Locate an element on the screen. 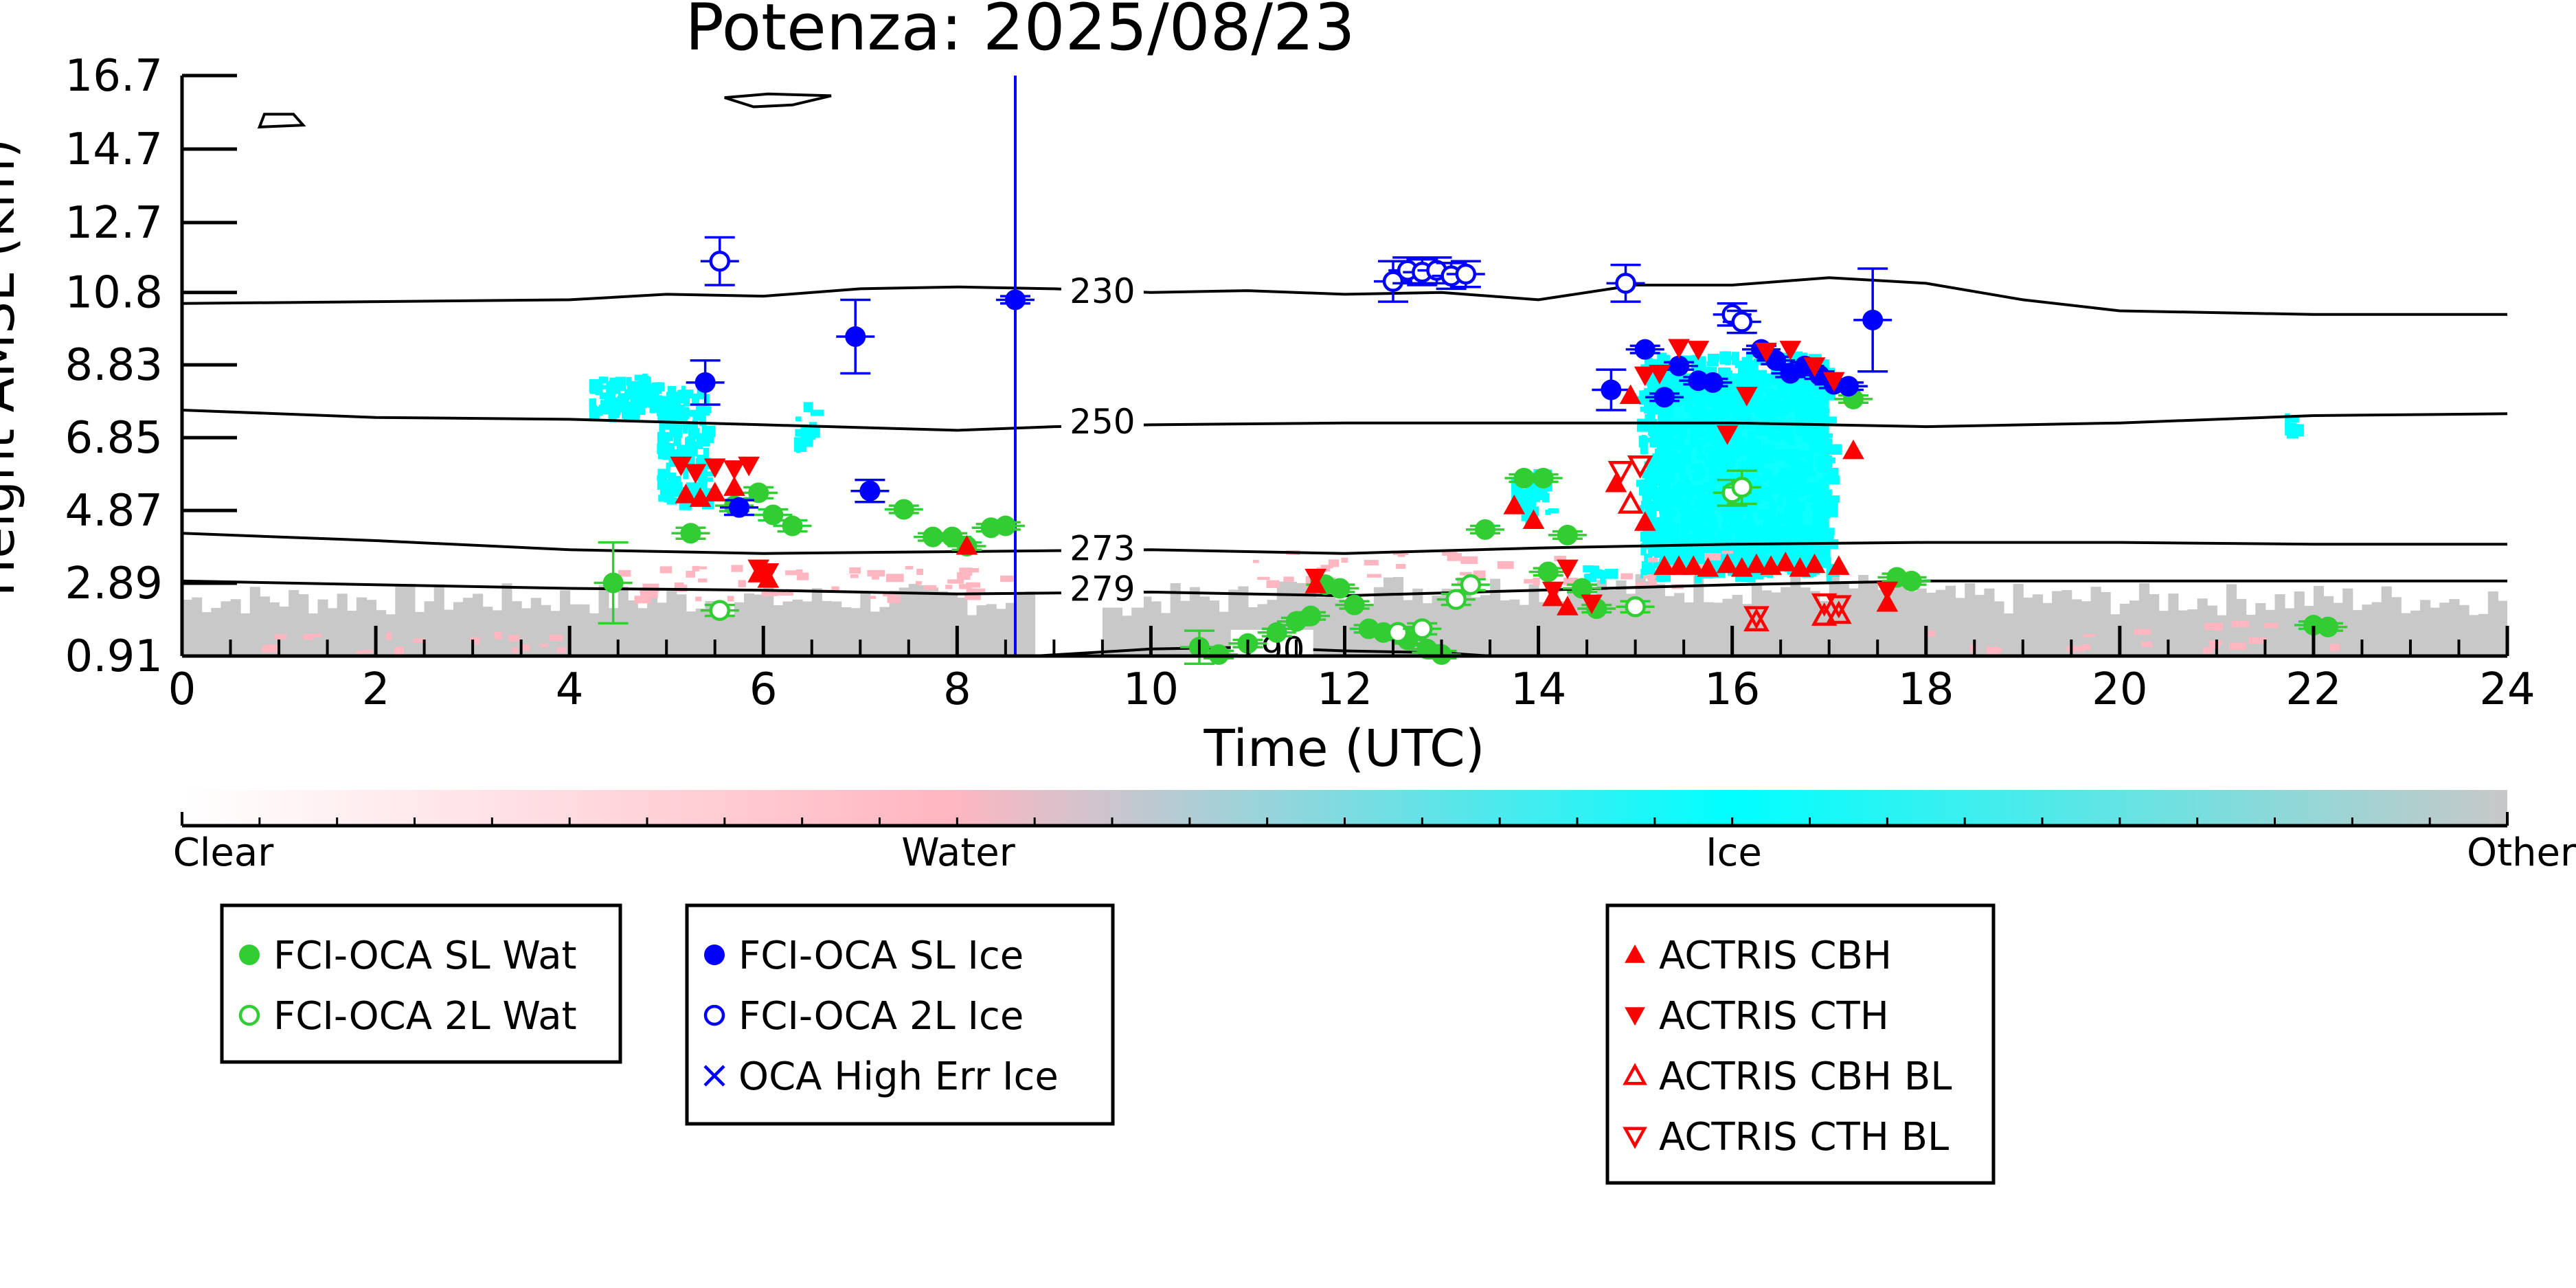  x-tick-label: 24 is located at coordinates (2507, 689).